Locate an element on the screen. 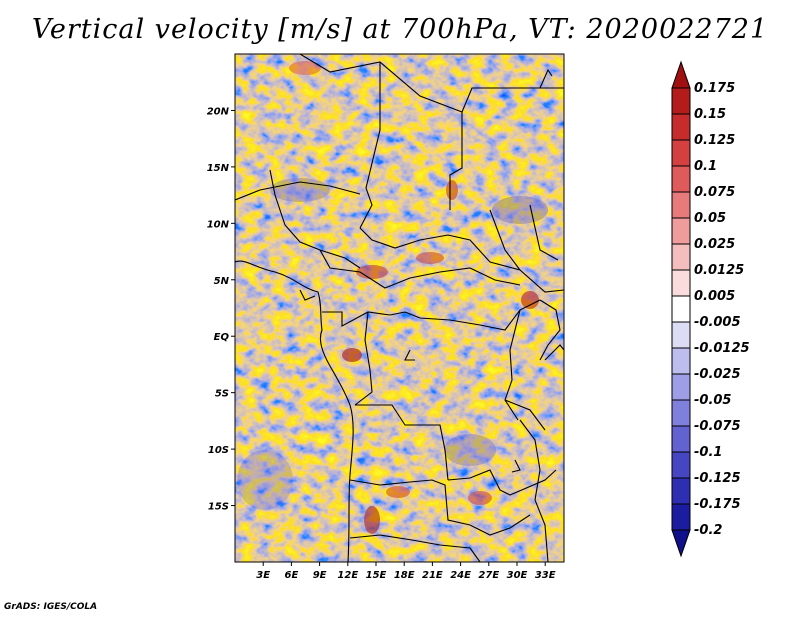 The height and width of the screenshot is (618, 800). y-tick-label: 15S is located at coordinates (218, 507).